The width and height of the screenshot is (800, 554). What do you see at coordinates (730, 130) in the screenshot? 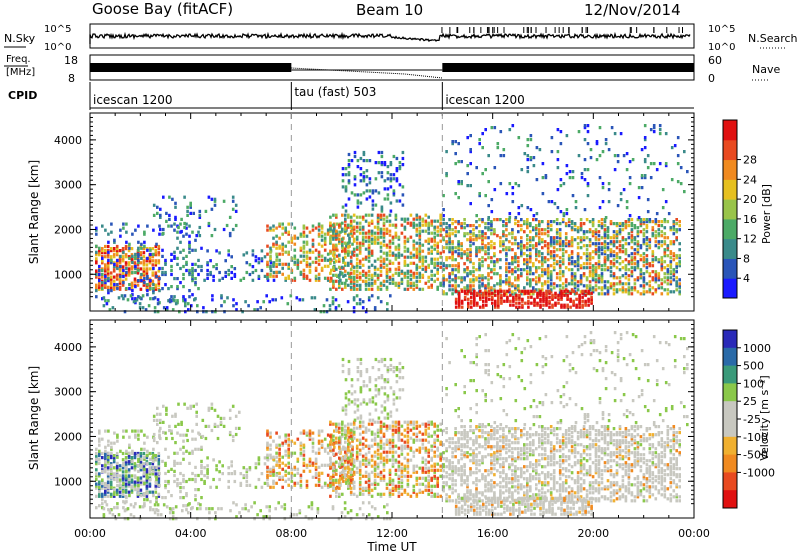
I see `colorbar-swatch` at bounding box center [730, 130].